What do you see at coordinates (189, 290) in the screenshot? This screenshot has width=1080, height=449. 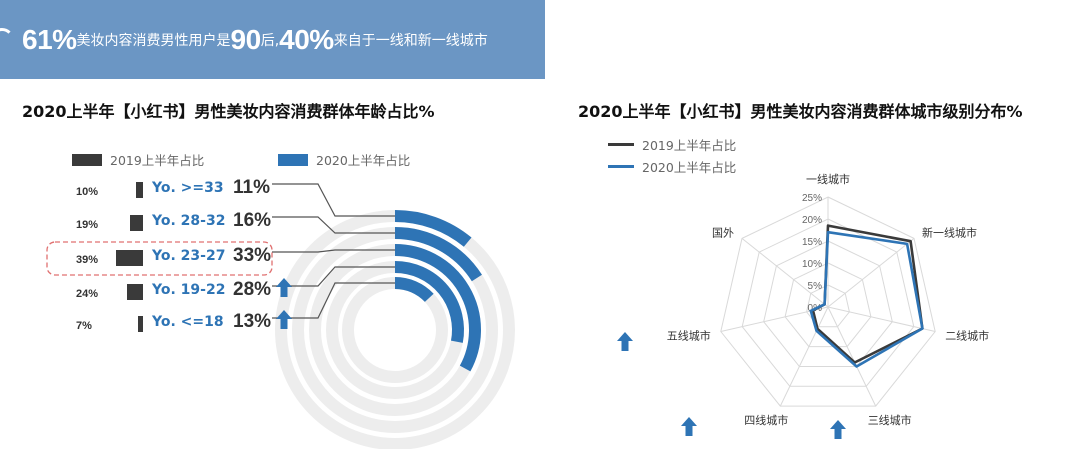 I see `age-group-label: Yo. 19-22` at bounding box center [189, 290].